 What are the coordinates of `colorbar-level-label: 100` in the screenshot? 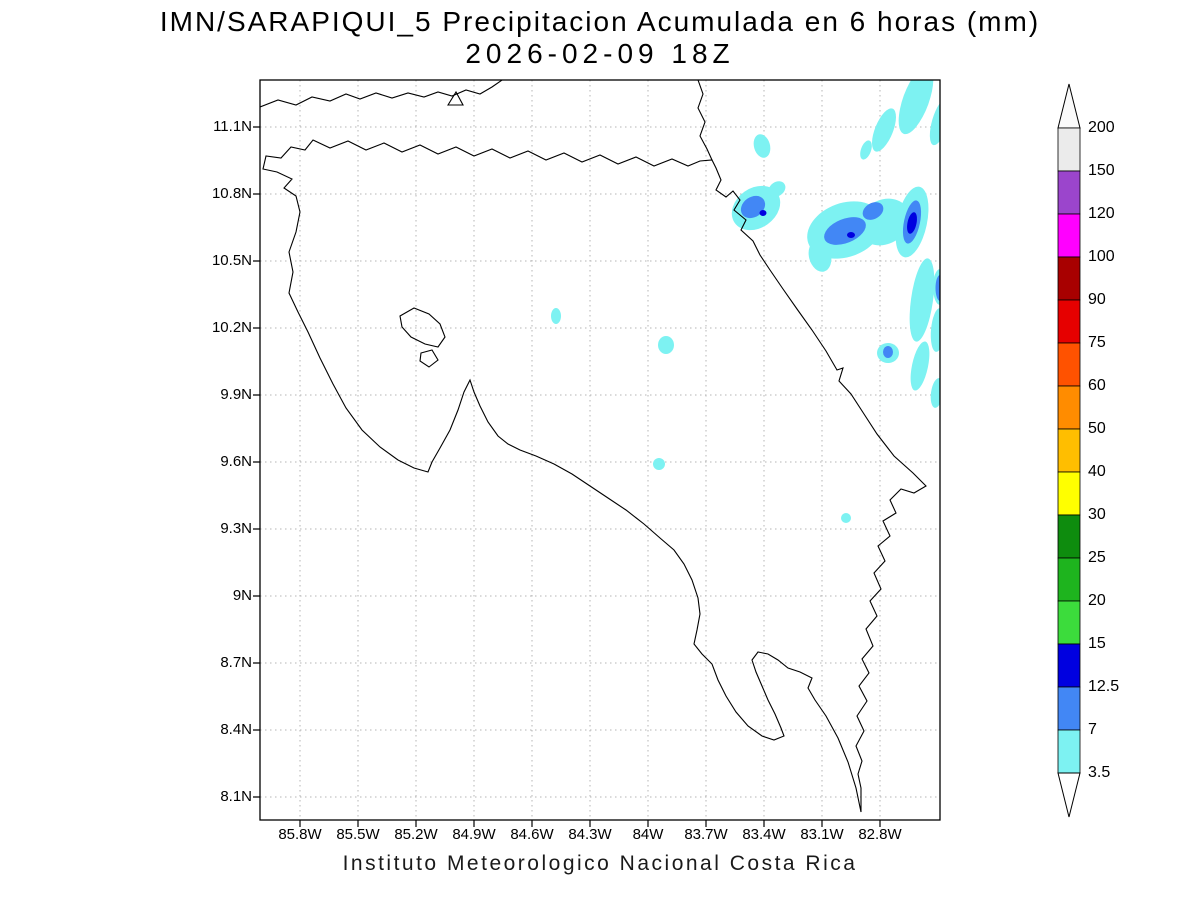 It's located at (1101, 256).